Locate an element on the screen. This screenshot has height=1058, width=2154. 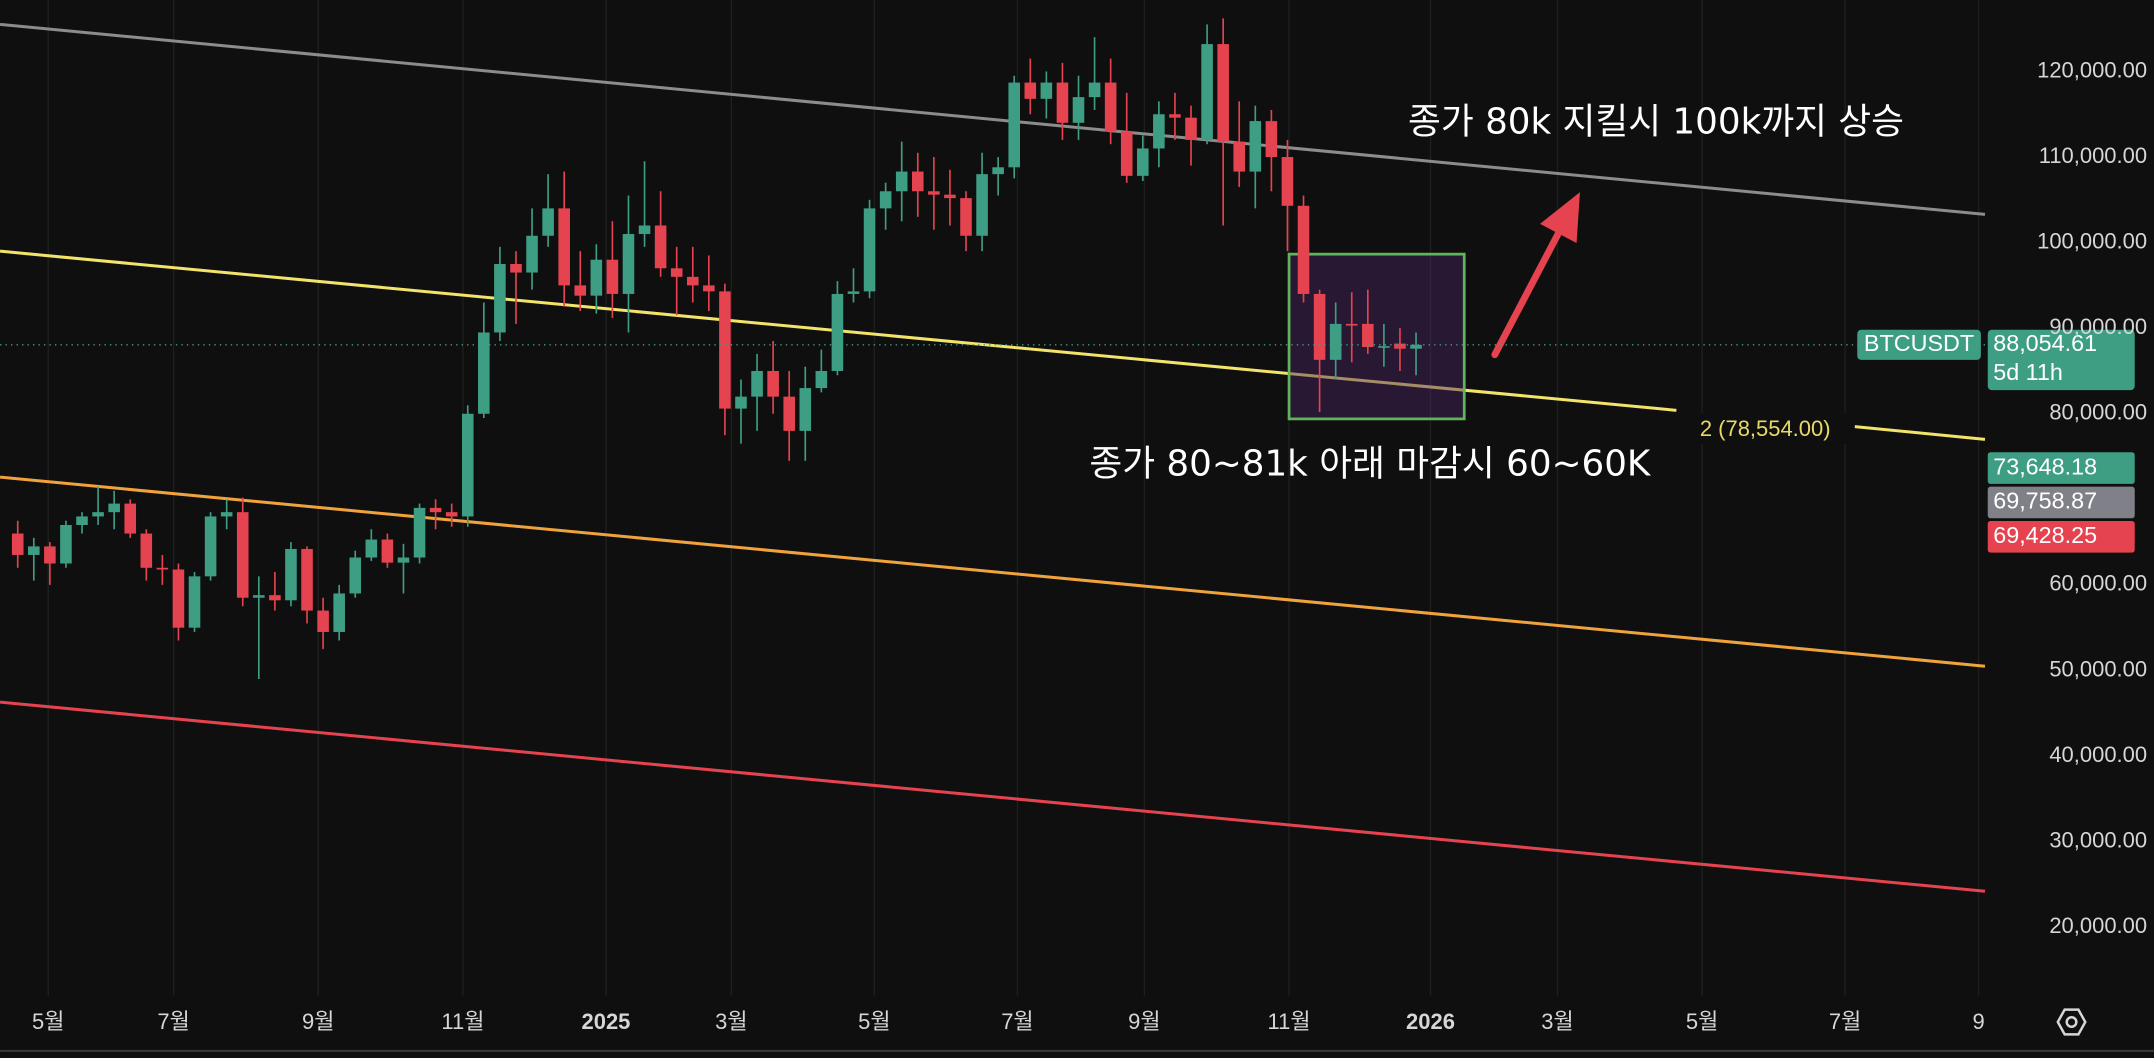
symbol-box is located at coordinates (1919, 344).